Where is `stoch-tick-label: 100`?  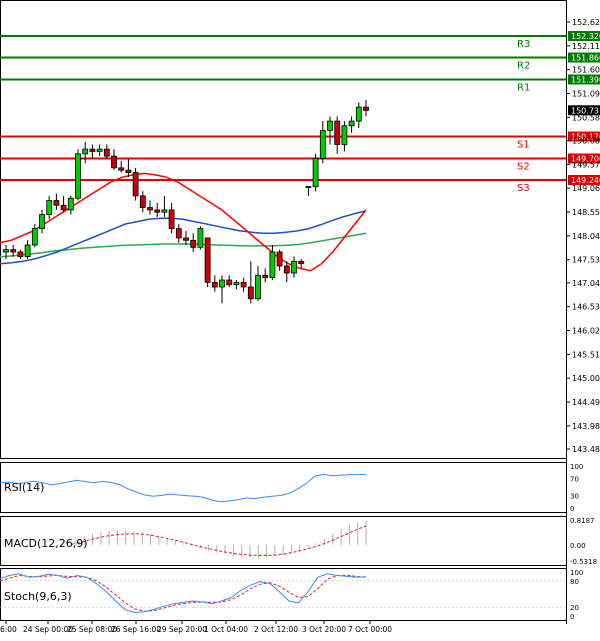 stoch-tick-label: 100 is located at coordinates (576, 573).